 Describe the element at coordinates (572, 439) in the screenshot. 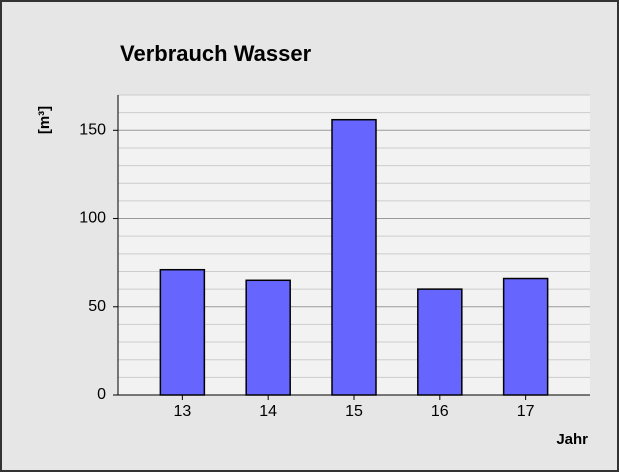

I see `x-axis-label: Jahr` at that location.